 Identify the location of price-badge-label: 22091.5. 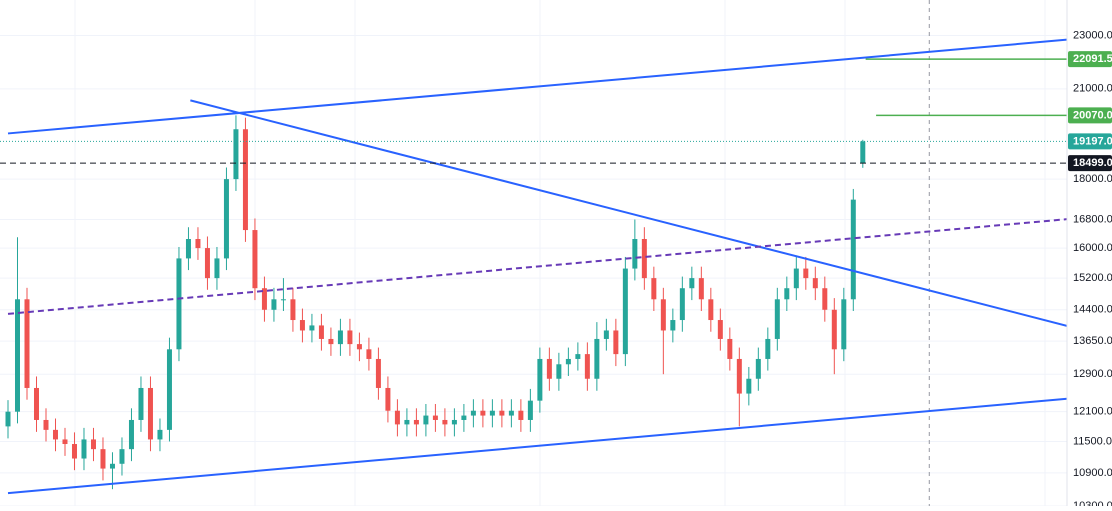
(1092, 59).